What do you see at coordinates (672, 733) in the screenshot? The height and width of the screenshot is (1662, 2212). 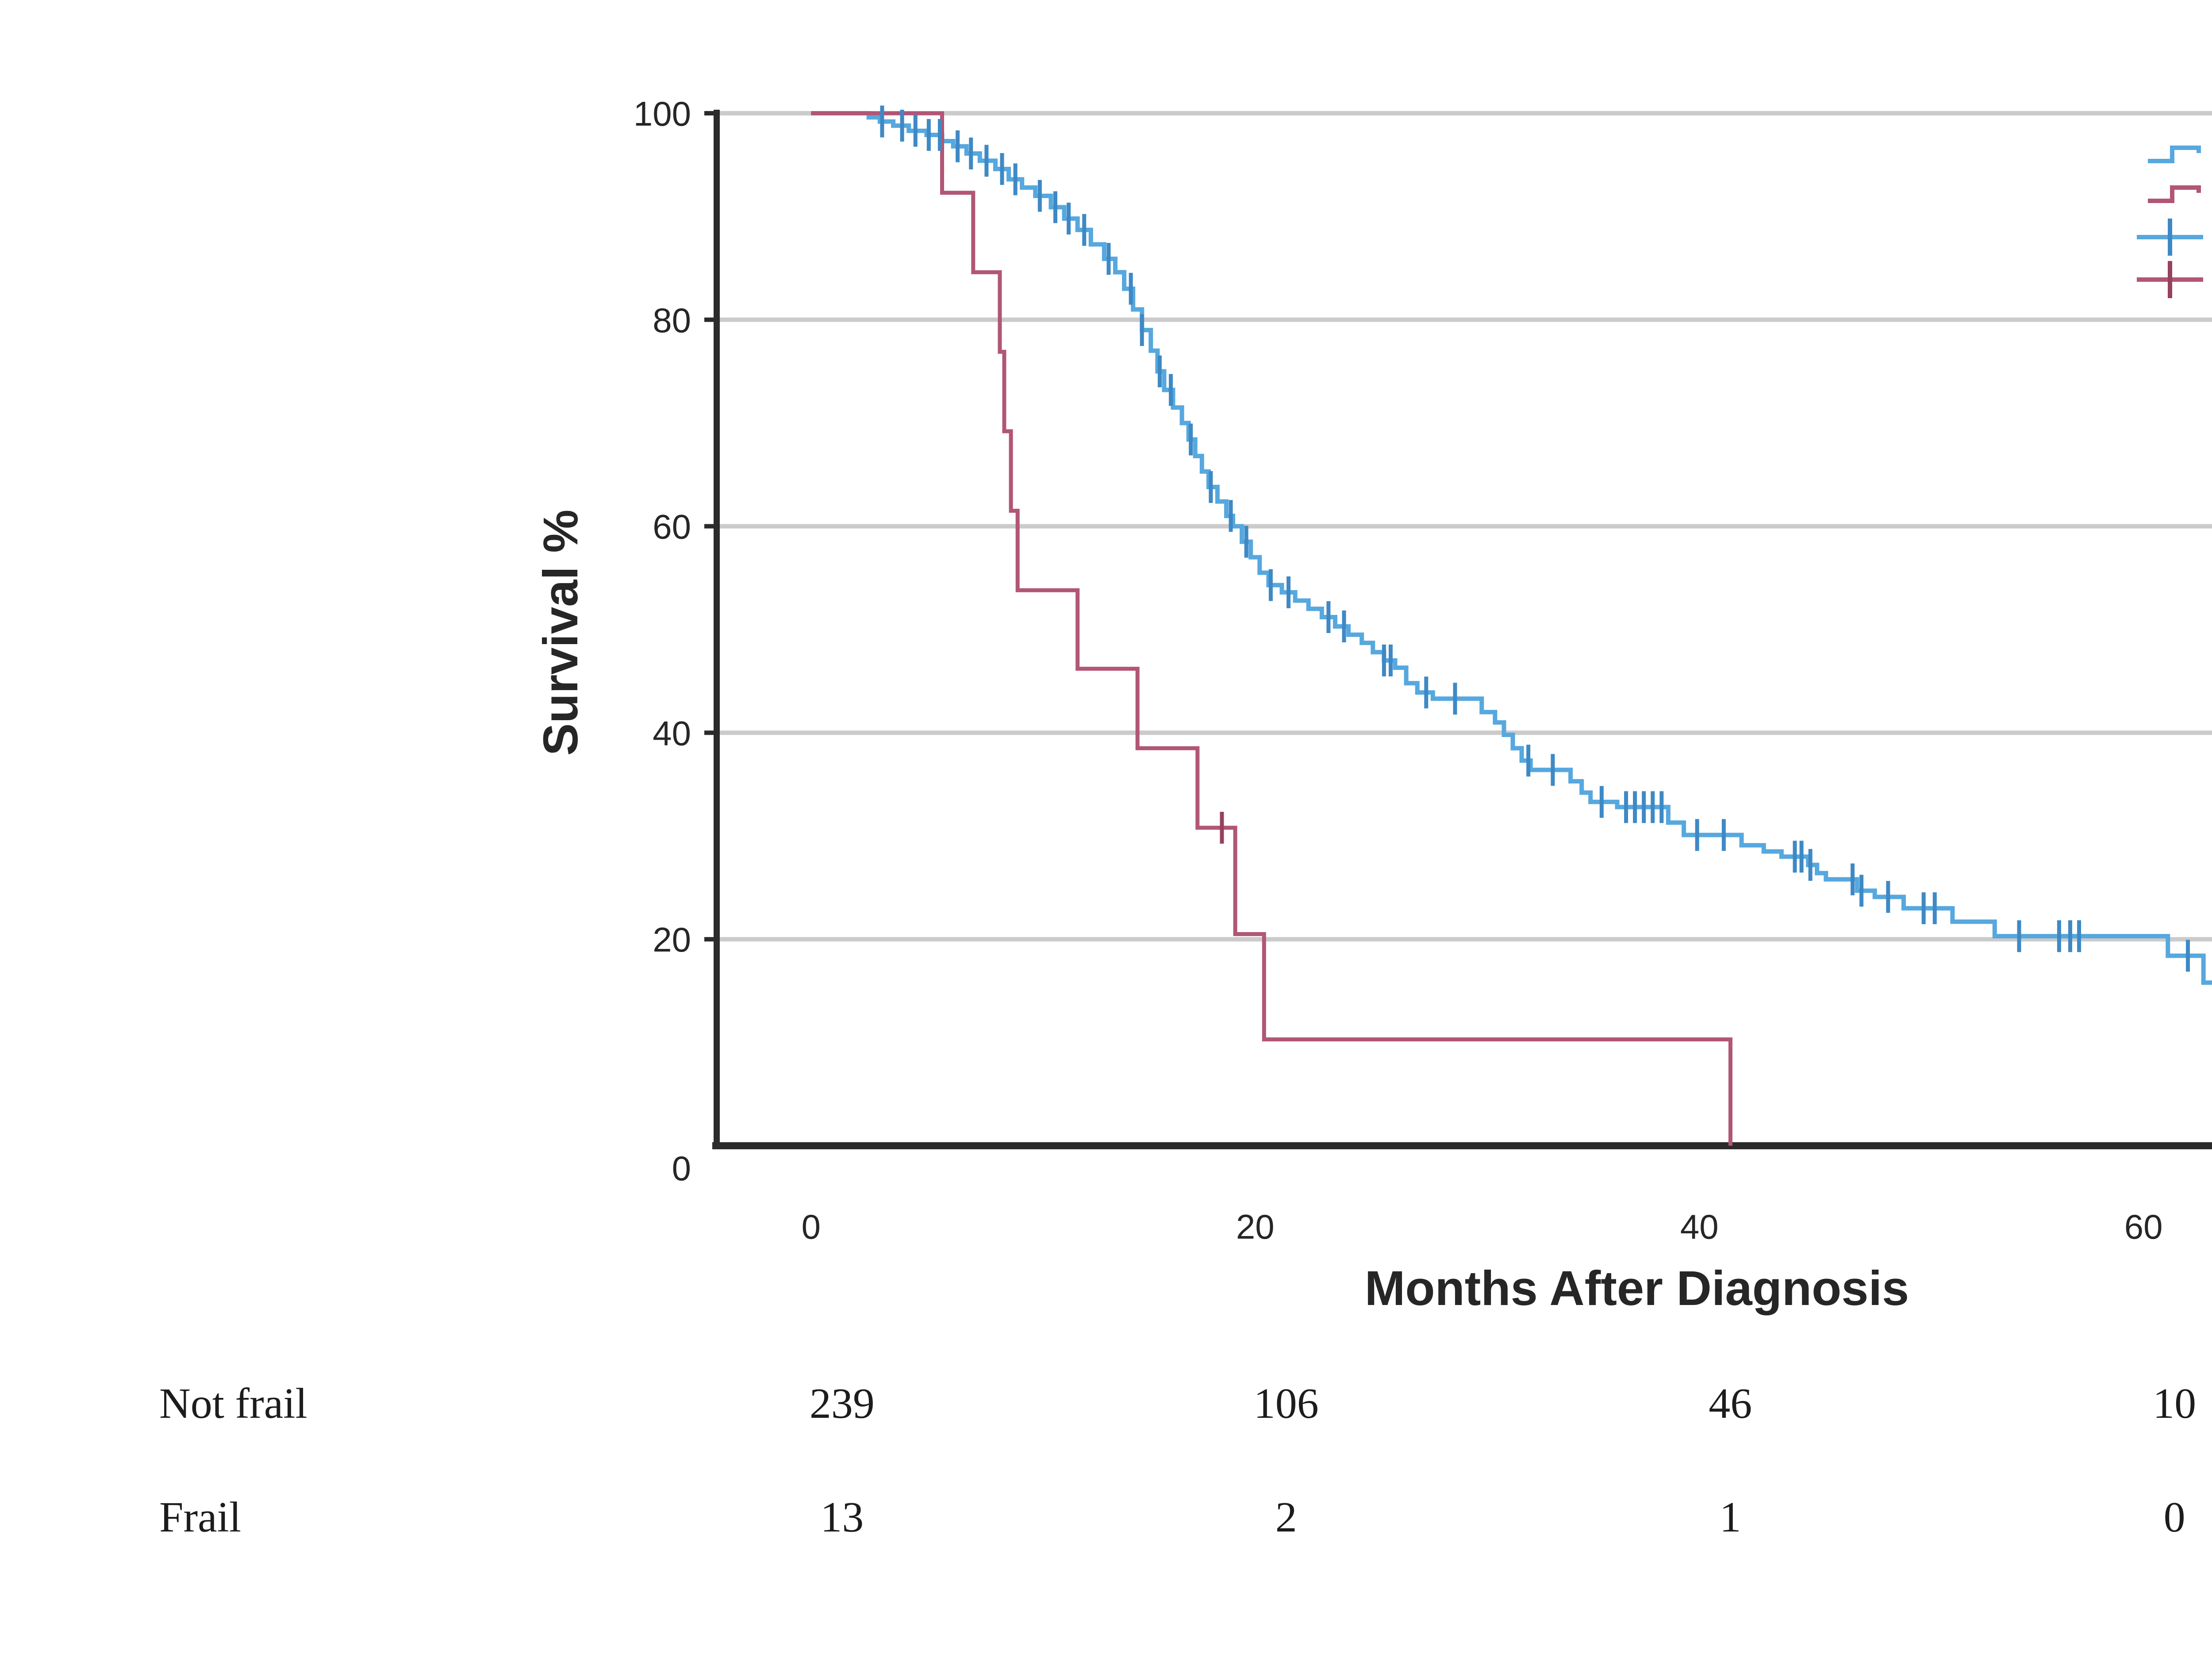 I see `y-tick-label-40: 40` at bounding box center [672, 733].